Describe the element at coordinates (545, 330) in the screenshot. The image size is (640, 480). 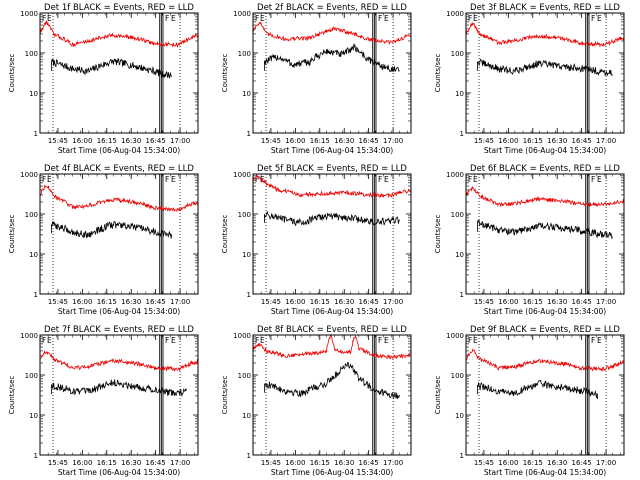
I see `panel-title: Det 9f BLACK = Events, RED = LLD` at that location.